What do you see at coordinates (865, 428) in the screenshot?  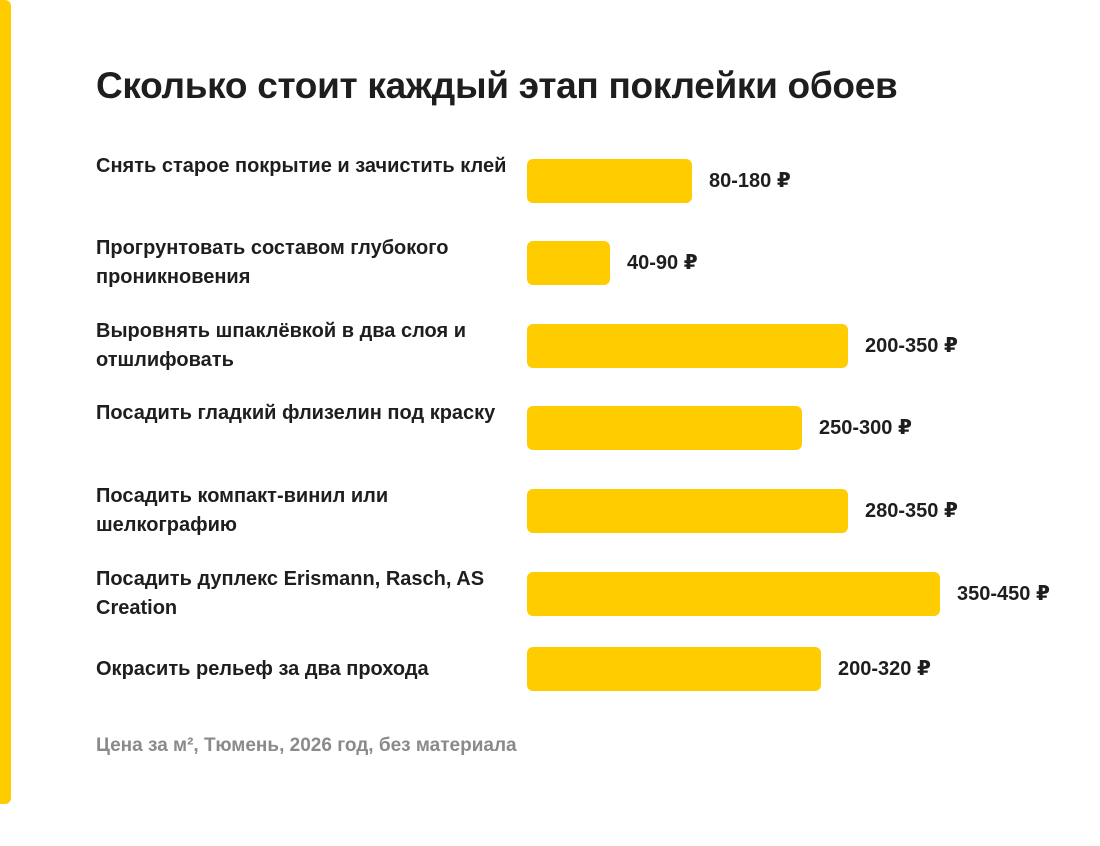 I see `bar-value-label: 250-300 ₽` at bounding box center [865, 428].